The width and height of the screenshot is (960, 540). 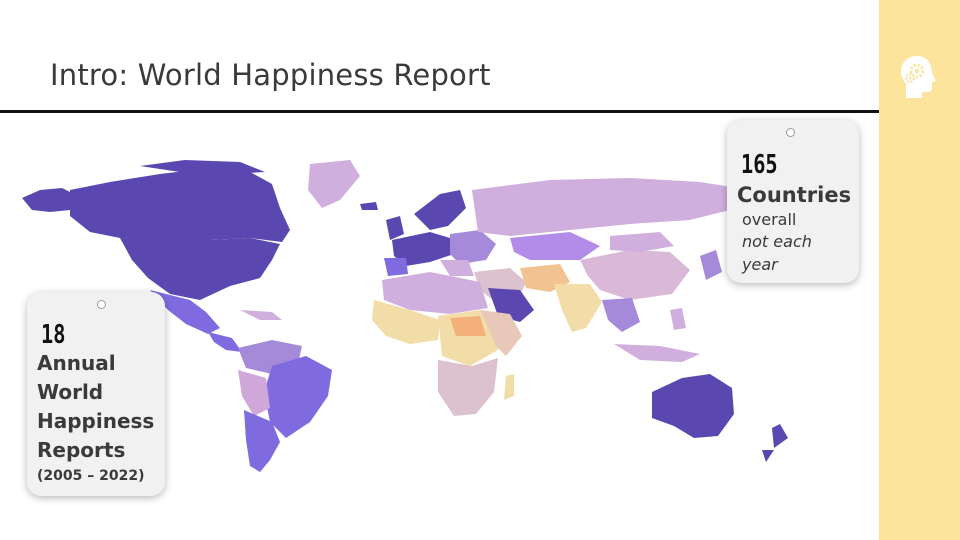 What do you see at coordinates (501, 333) in the screenshot?
I see `map-east-africa` at bounding box center [501, 333].